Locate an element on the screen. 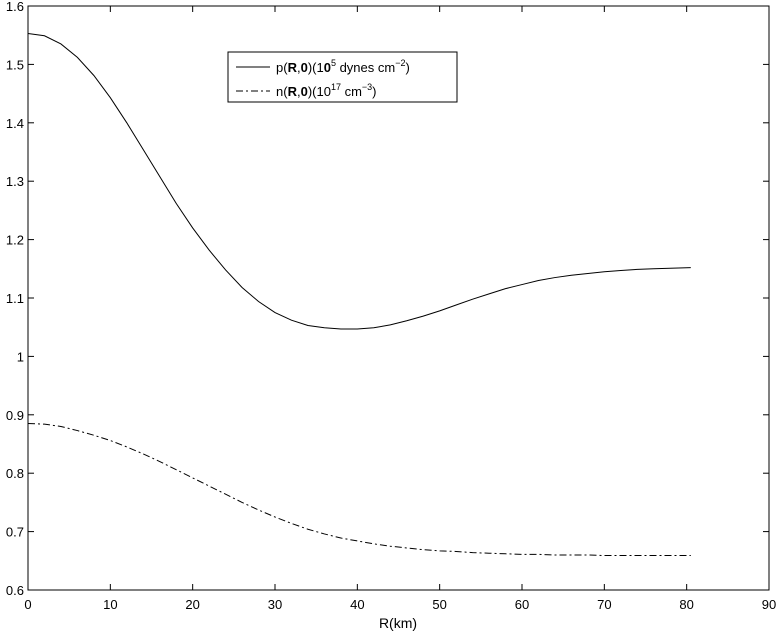 This screenshot has height=634, width=779. legend-n-end: ) is located at coordinates (374, 91).